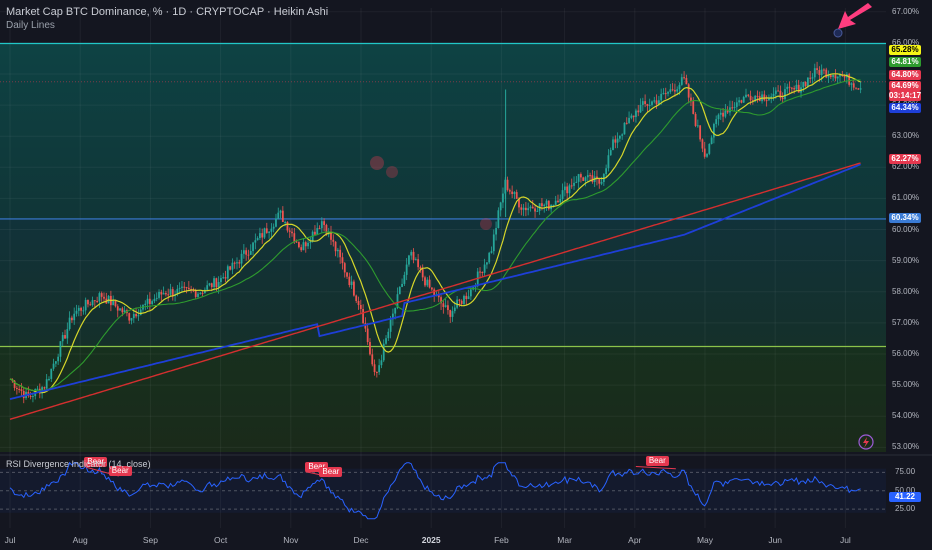  I want to click on price-tick: 55.00%, so click(906, 385).